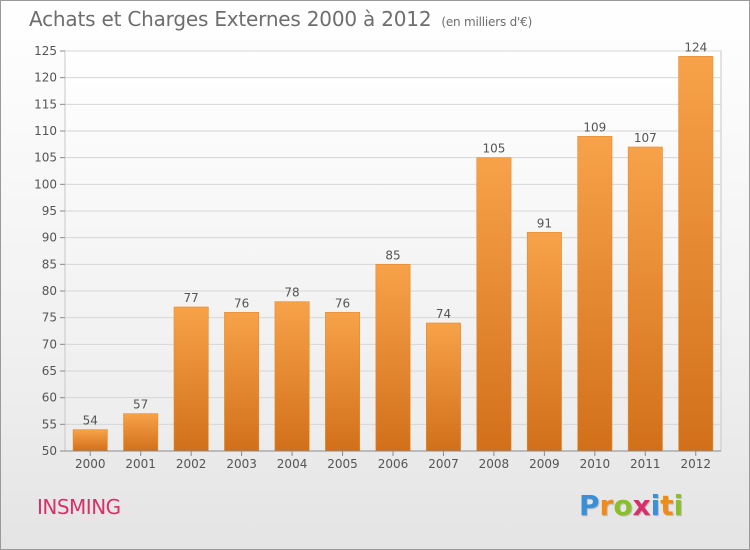 The width and height of the screenshot is (750, 550). Describe the element at coordinates (140, 405) in the screenshot. I see `data-label: 57` at that location.